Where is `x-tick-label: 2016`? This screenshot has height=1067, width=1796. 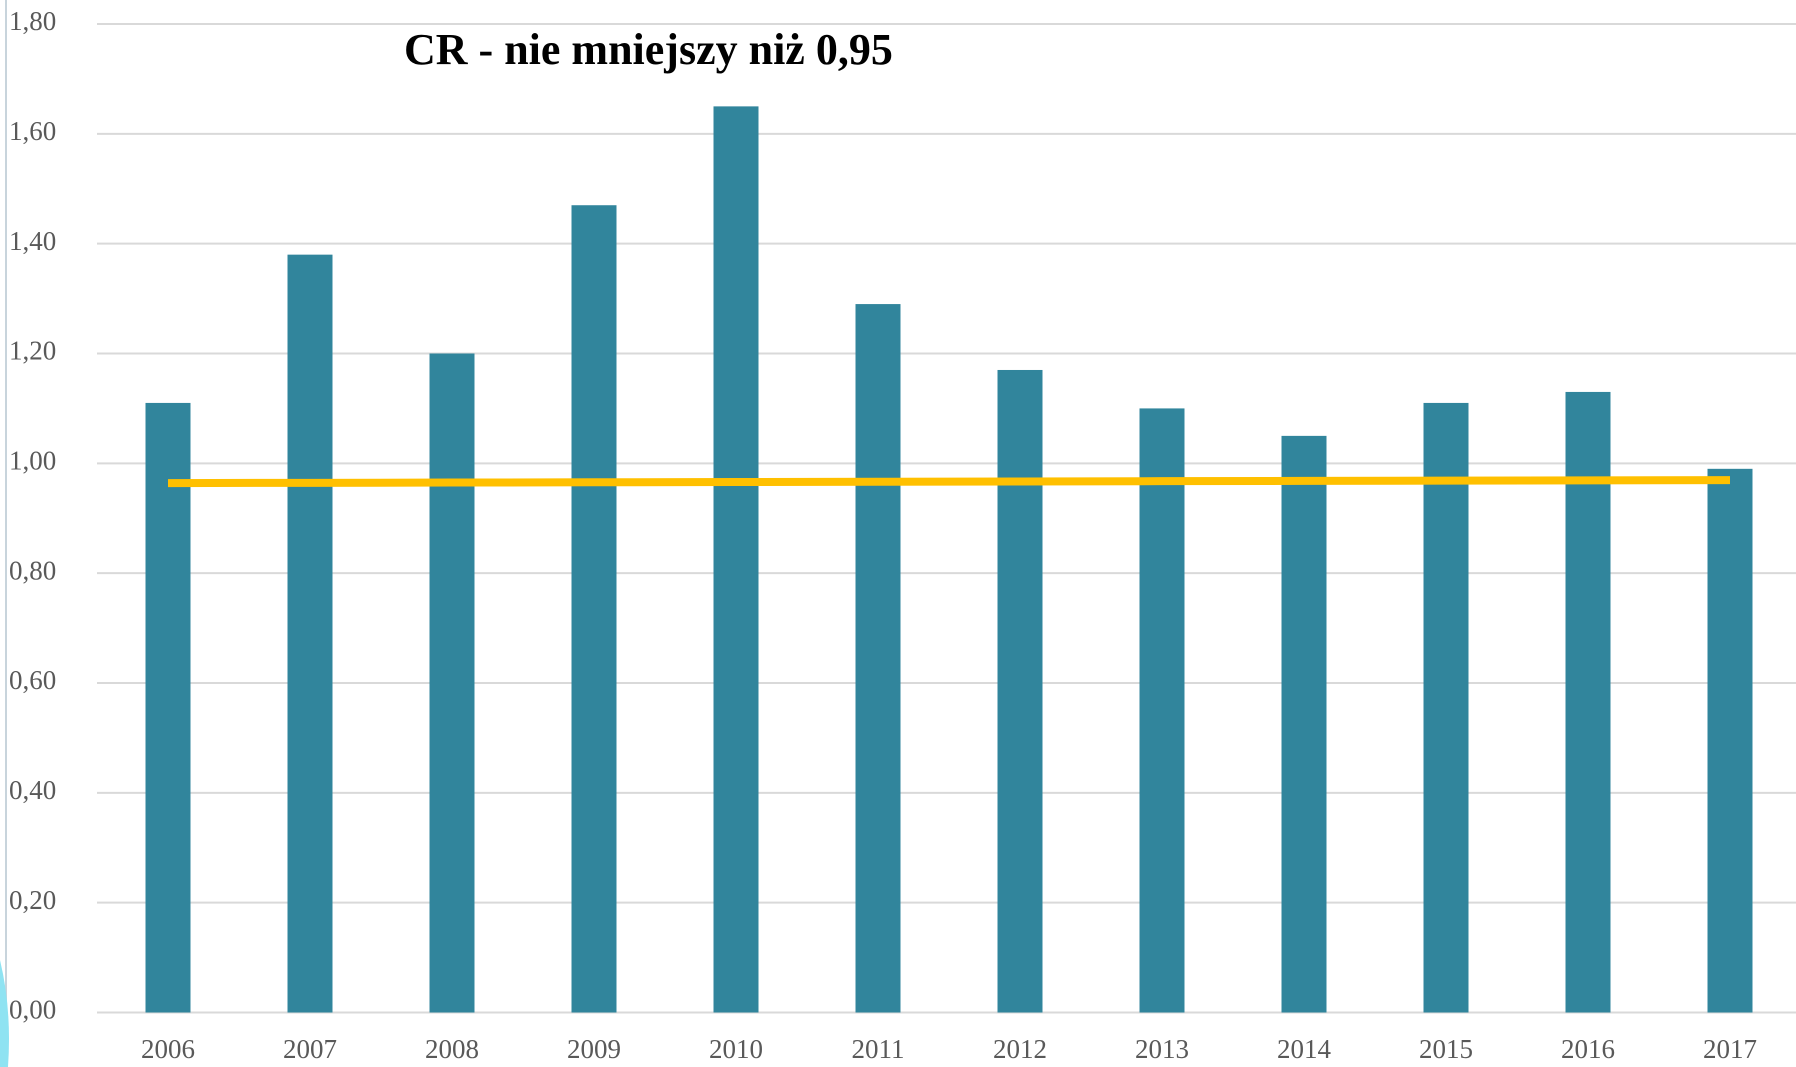 x-tick-label: 2016 is located at coordinates (1588, 1049).